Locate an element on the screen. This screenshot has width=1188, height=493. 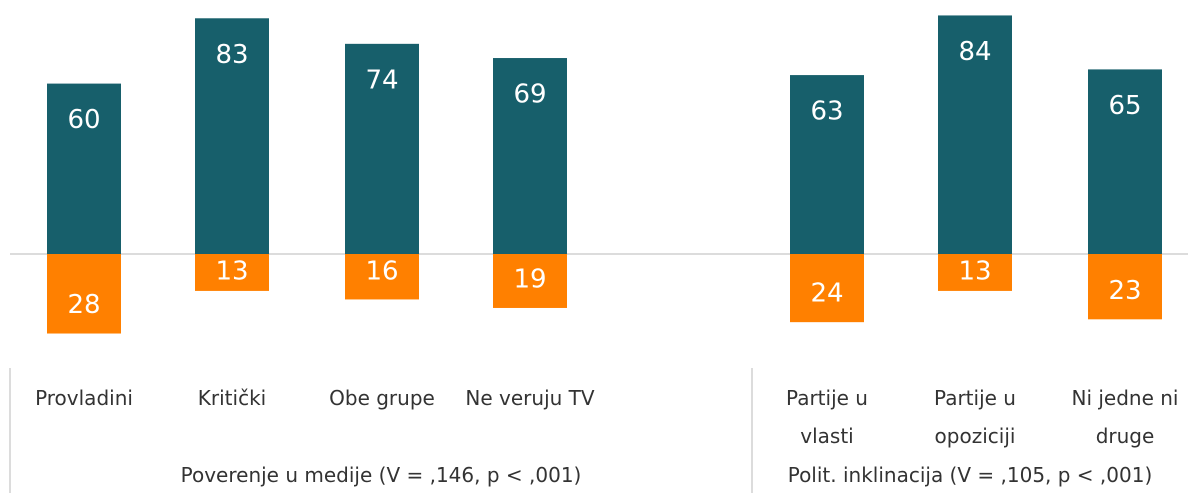
value-label: 16 is located at coordinates (381, 272).